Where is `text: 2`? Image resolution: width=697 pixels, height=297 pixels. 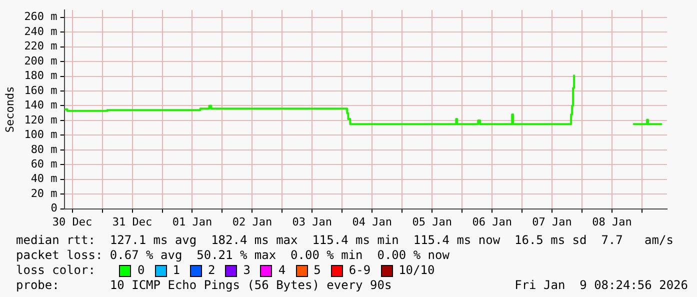
text: 2 is located at coordinates (212, 270).